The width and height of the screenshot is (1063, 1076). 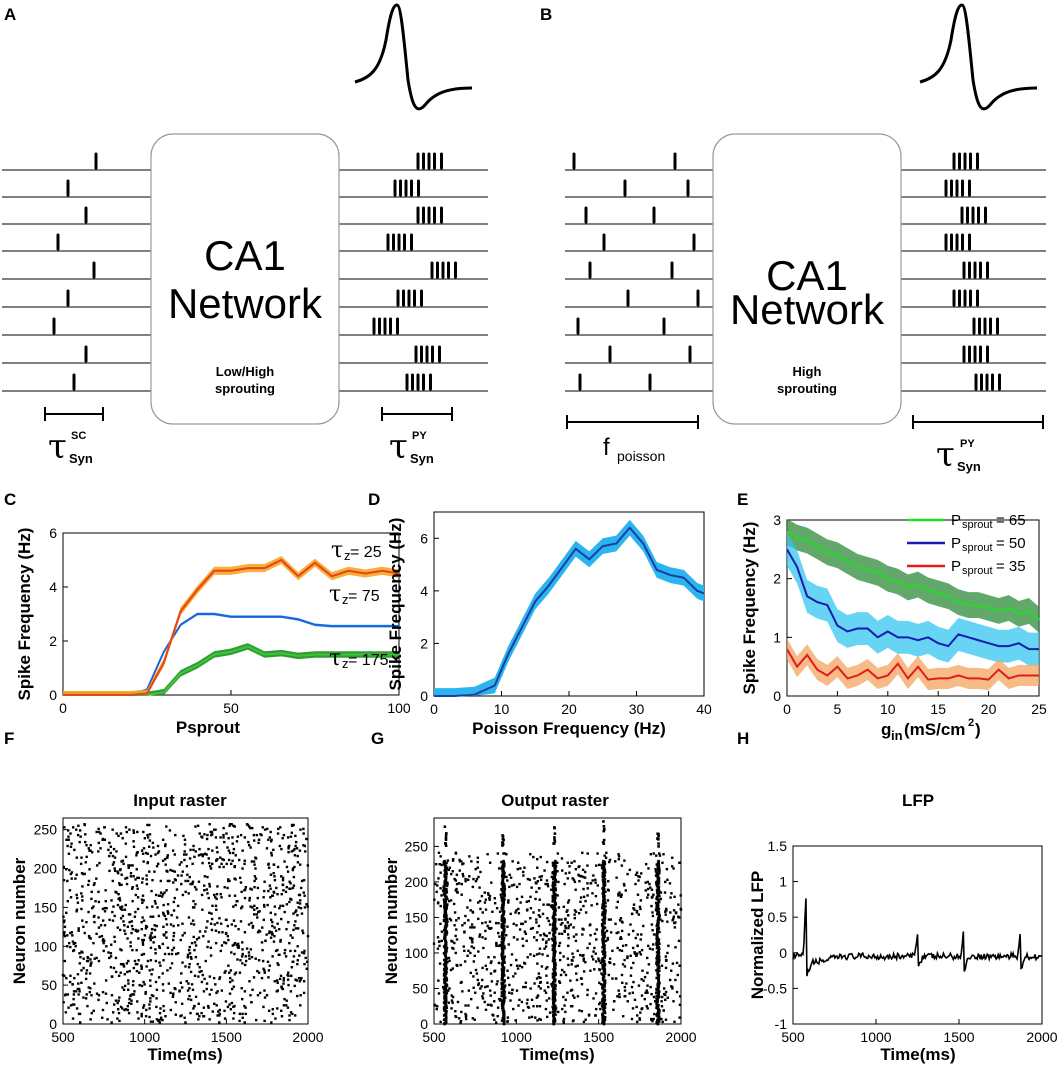 What do you see at coordinates (777, 520) in the screenshot?
I see `y-tick-label: 3` at bounding box center [777, 520].